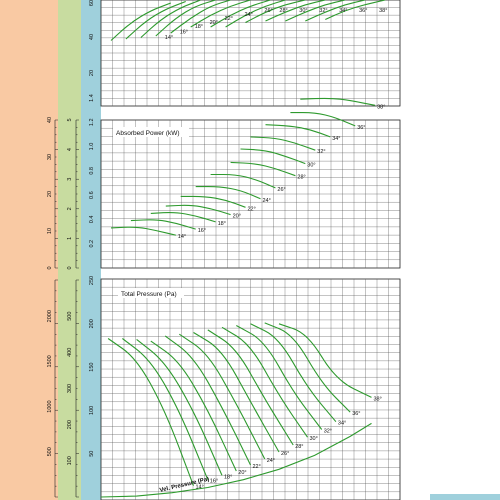  What do you see at coordinates (70, 460) in the screenshot?
I see `pressure-green-scale-label: 100` at bounding box center [70, 460].